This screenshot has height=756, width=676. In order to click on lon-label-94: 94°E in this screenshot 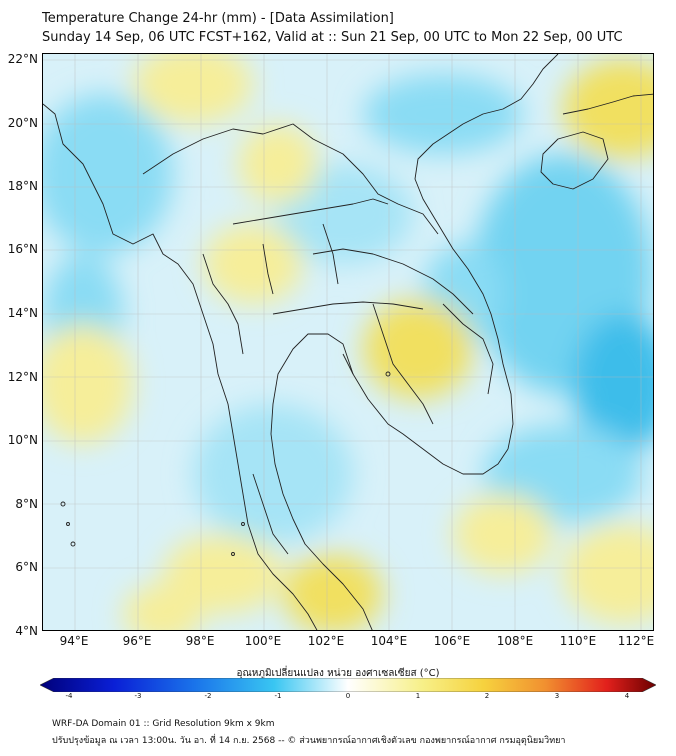, I will do `click(74, 641)`.